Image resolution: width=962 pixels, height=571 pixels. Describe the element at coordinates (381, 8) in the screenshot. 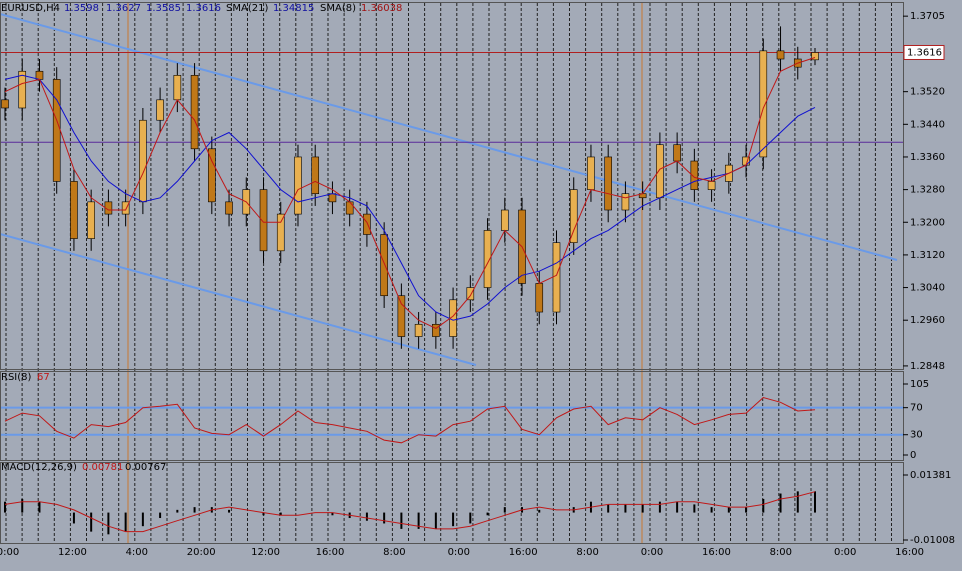

I see `header-text: 1.36038` at that location.